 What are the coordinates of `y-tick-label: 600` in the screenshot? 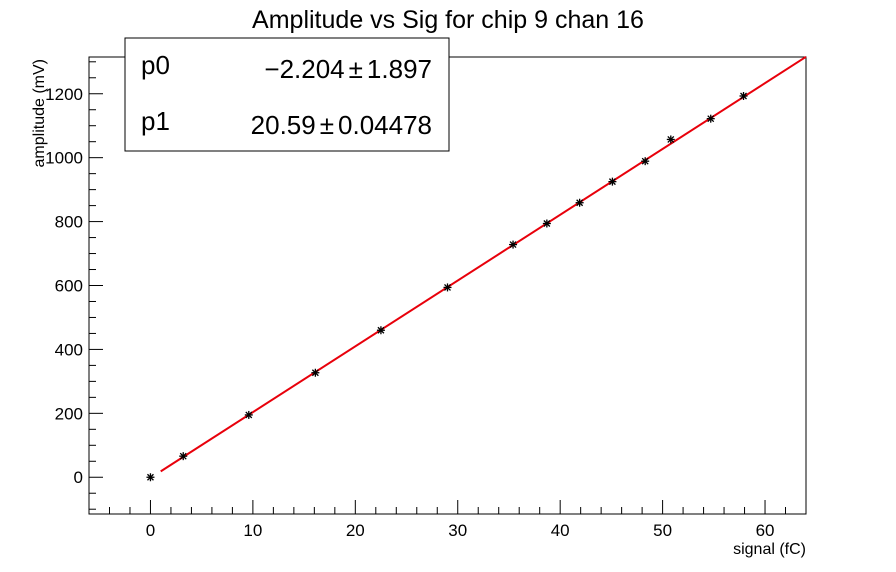 It's located at (69, 286).